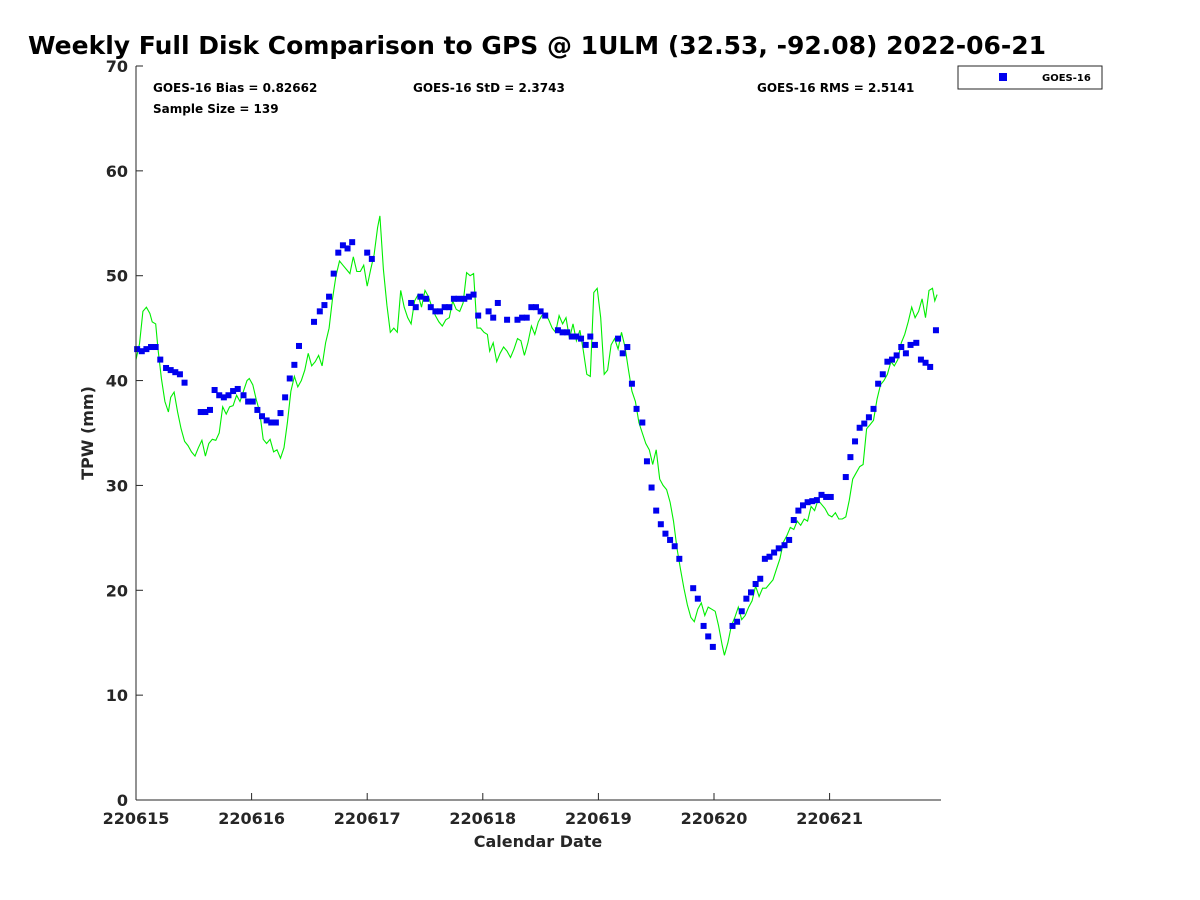 The height and width of the screenshot is (900, 1200). What do you see at coordinates (538, 841) in the screenshot?
I see `x-axis-label: Calendar Date` at bounding box center [538, 841].